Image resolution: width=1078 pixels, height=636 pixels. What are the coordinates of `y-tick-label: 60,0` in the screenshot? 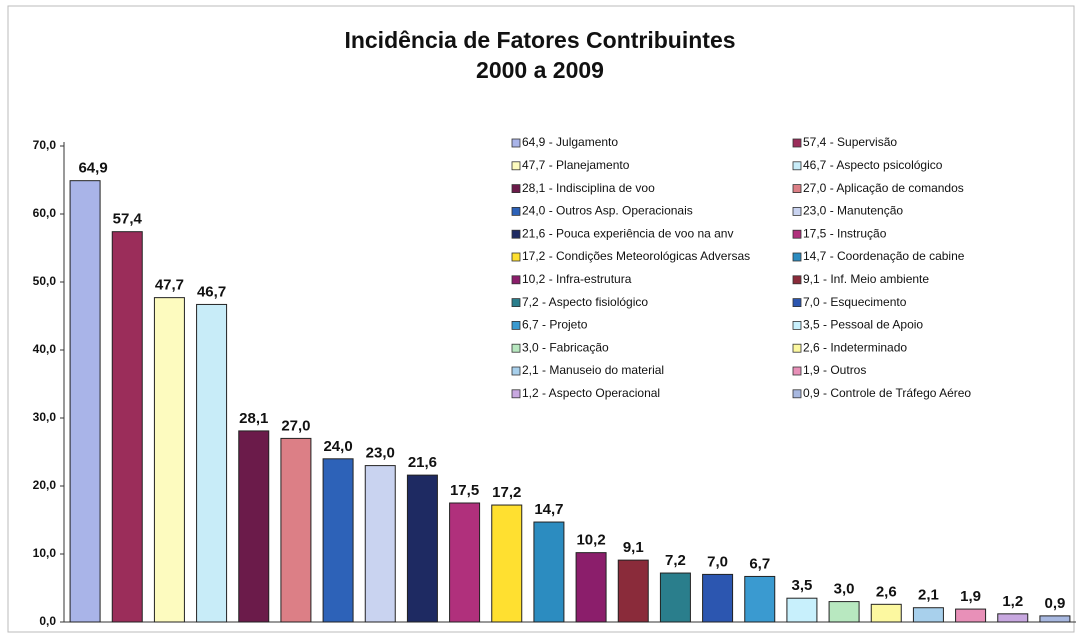 It's located at (45, 213).